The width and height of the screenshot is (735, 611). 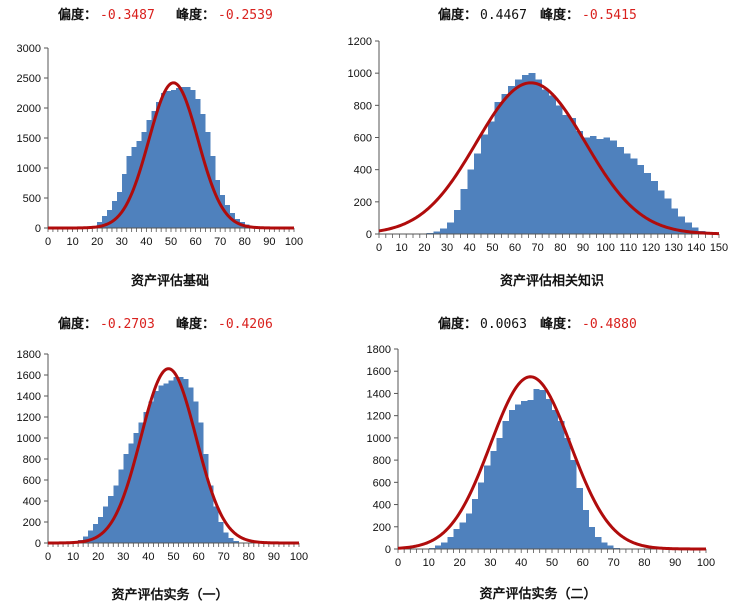 I want to click on y-tick-label: 1400, so click(x=379, y=394).